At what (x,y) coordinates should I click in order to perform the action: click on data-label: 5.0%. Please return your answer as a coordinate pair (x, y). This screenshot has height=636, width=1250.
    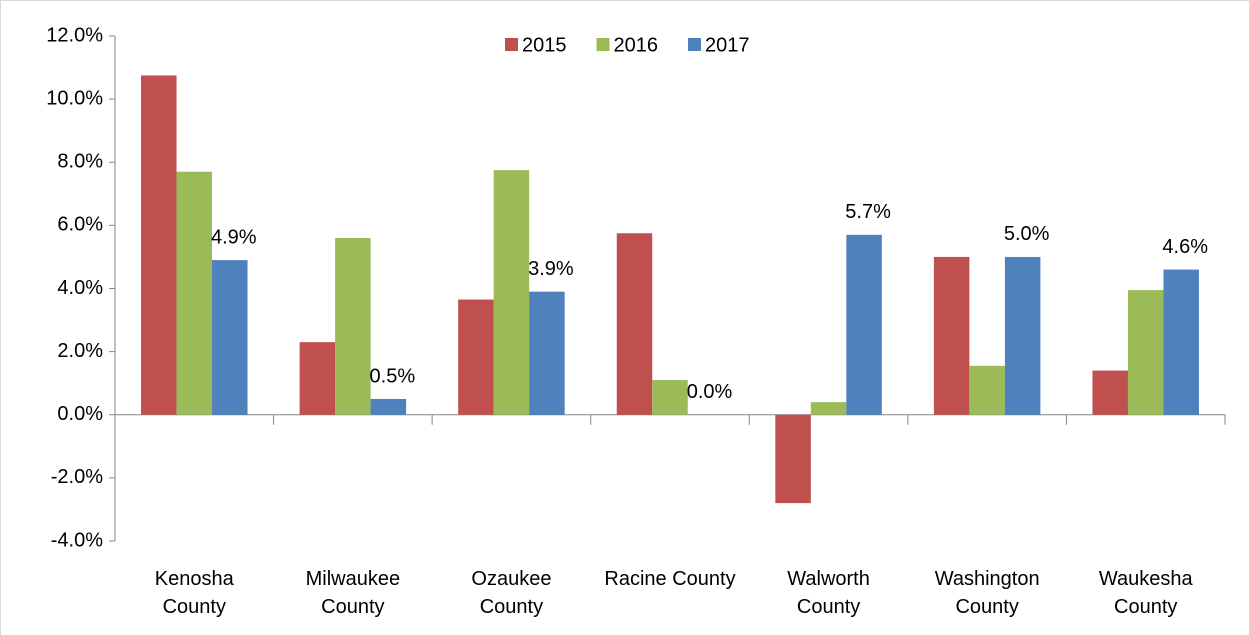
    Looking at the image, I should click on (1027, 234).